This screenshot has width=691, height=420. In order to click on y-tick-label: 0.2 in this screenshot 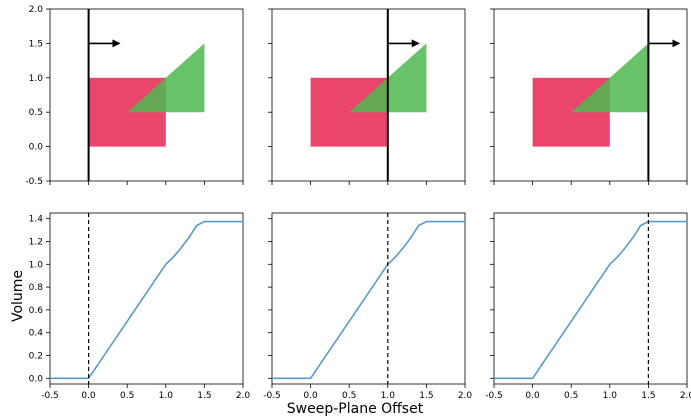, I will do `click(36, 357)`.